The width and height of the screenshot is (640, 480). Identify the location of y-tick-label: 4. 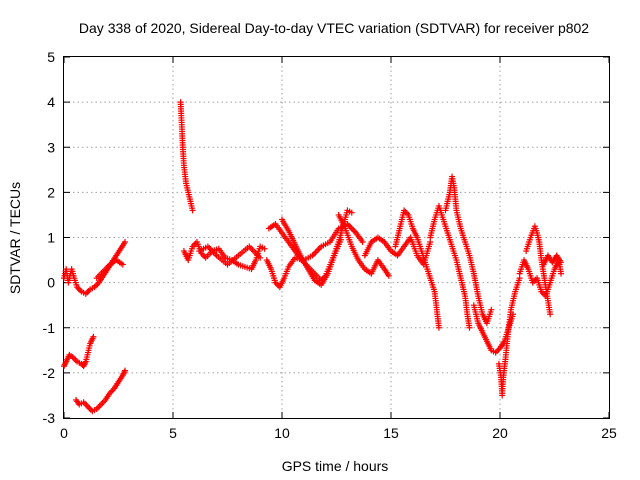
(51, 102).